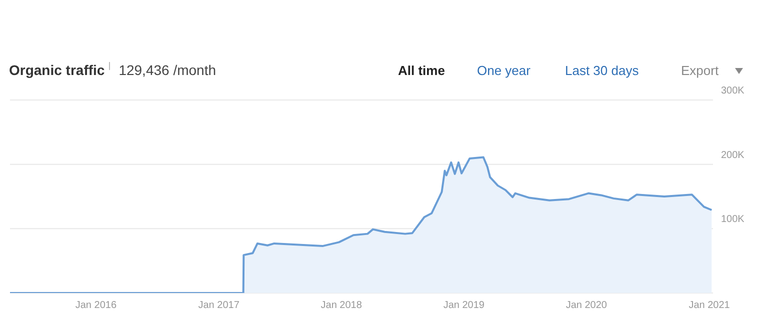 This screenshot has height=333, width=763. I want to click on x-tick-label: Jan 2017, so click(219, 306).